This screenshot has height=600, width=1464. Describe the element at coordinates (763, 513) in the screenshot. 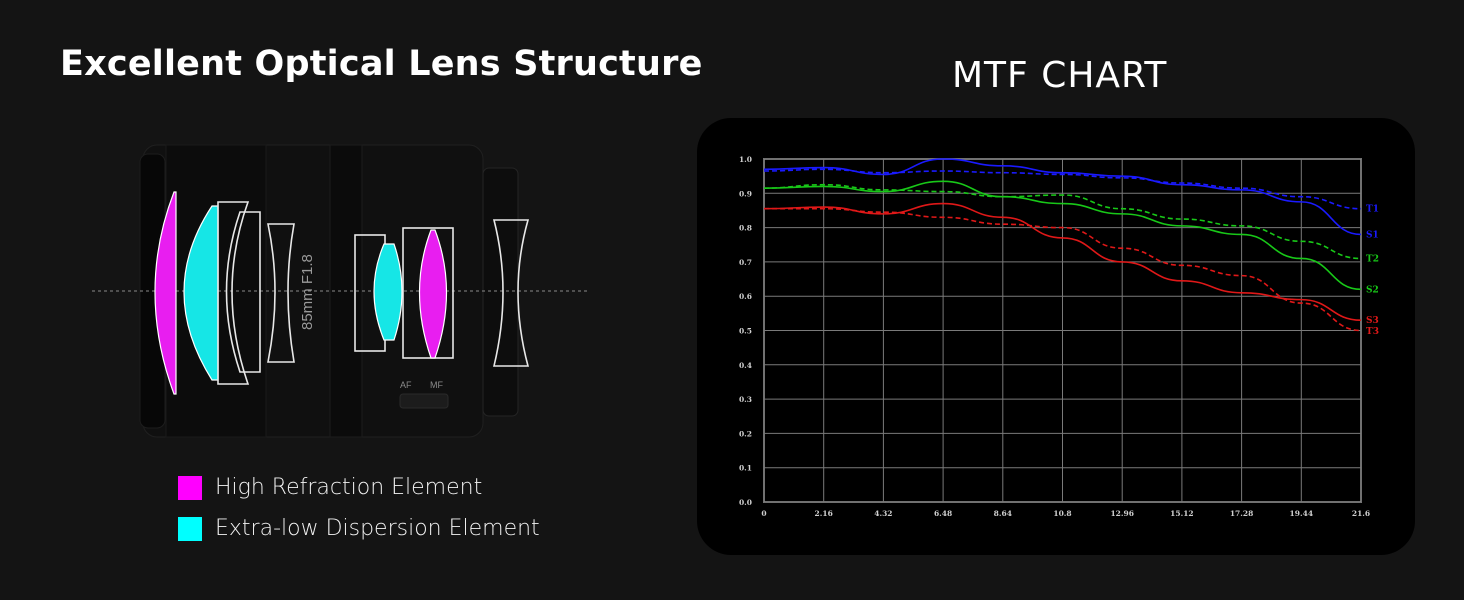

I see `x-tick-label: 0` at that location.